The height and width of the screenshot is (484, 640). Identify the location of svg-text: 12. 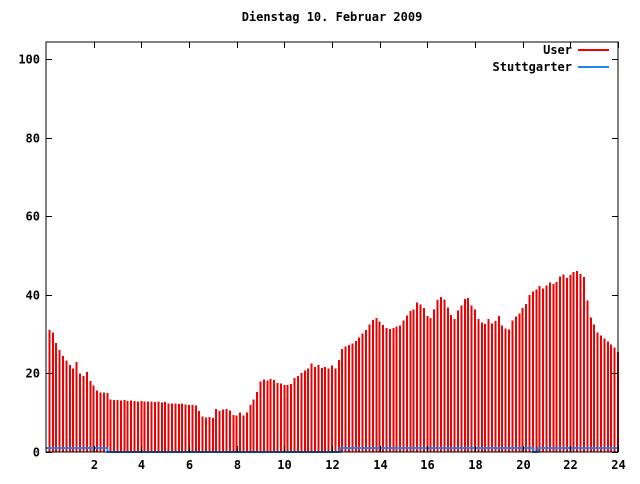
(332, 465).